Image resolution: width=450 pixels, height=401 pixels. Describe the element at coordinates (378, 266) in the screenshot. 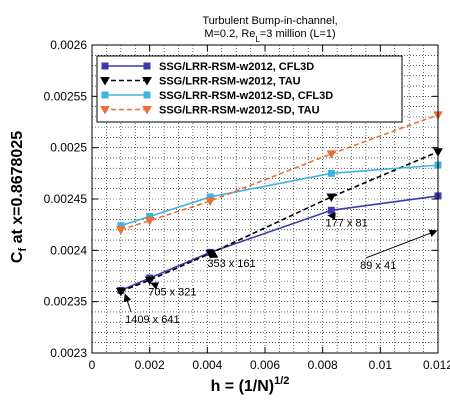

I see `annotation-label: 89 x 41` at that location.